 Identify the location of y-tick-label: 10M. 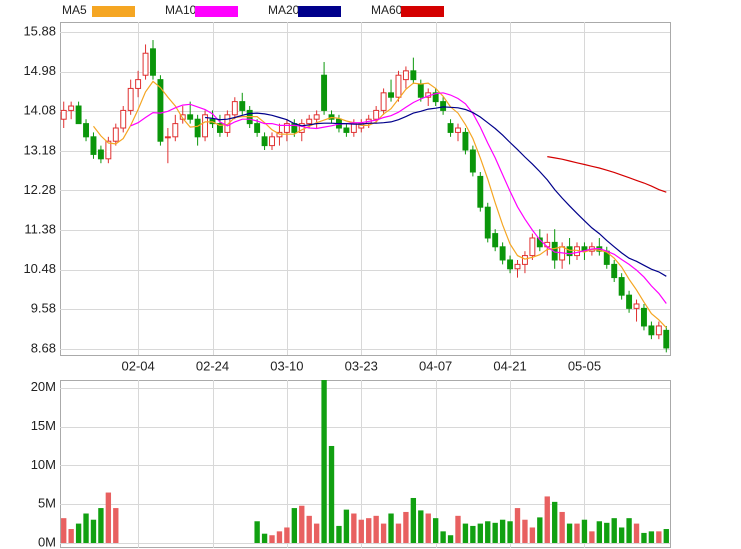
(43, 464).